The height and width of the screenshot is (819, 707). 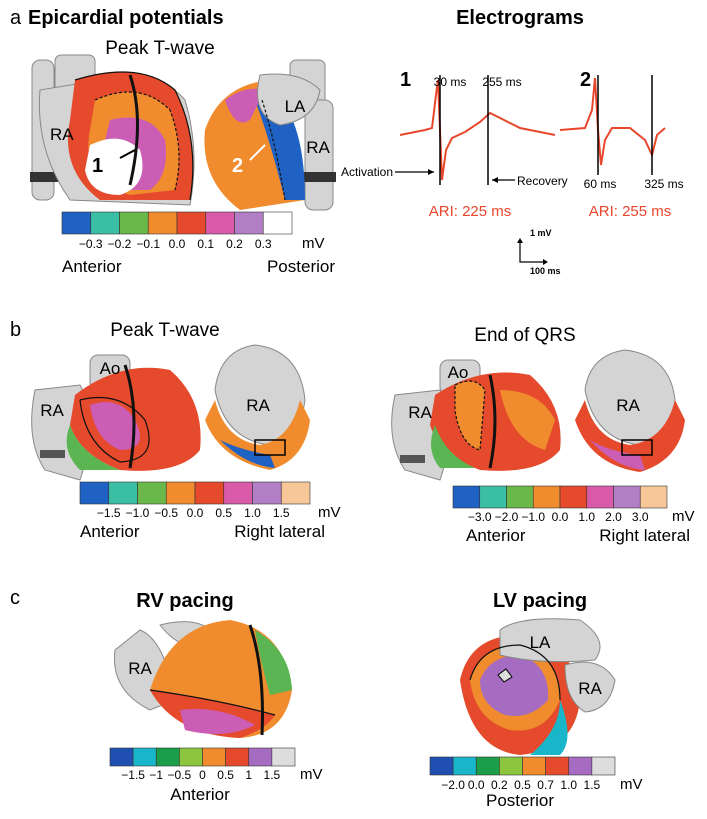 What do you see at coordinates (480, 517) in the screenshot?
I see `colorbar-tick-label: −3.0` at bounding box center [480, 517].